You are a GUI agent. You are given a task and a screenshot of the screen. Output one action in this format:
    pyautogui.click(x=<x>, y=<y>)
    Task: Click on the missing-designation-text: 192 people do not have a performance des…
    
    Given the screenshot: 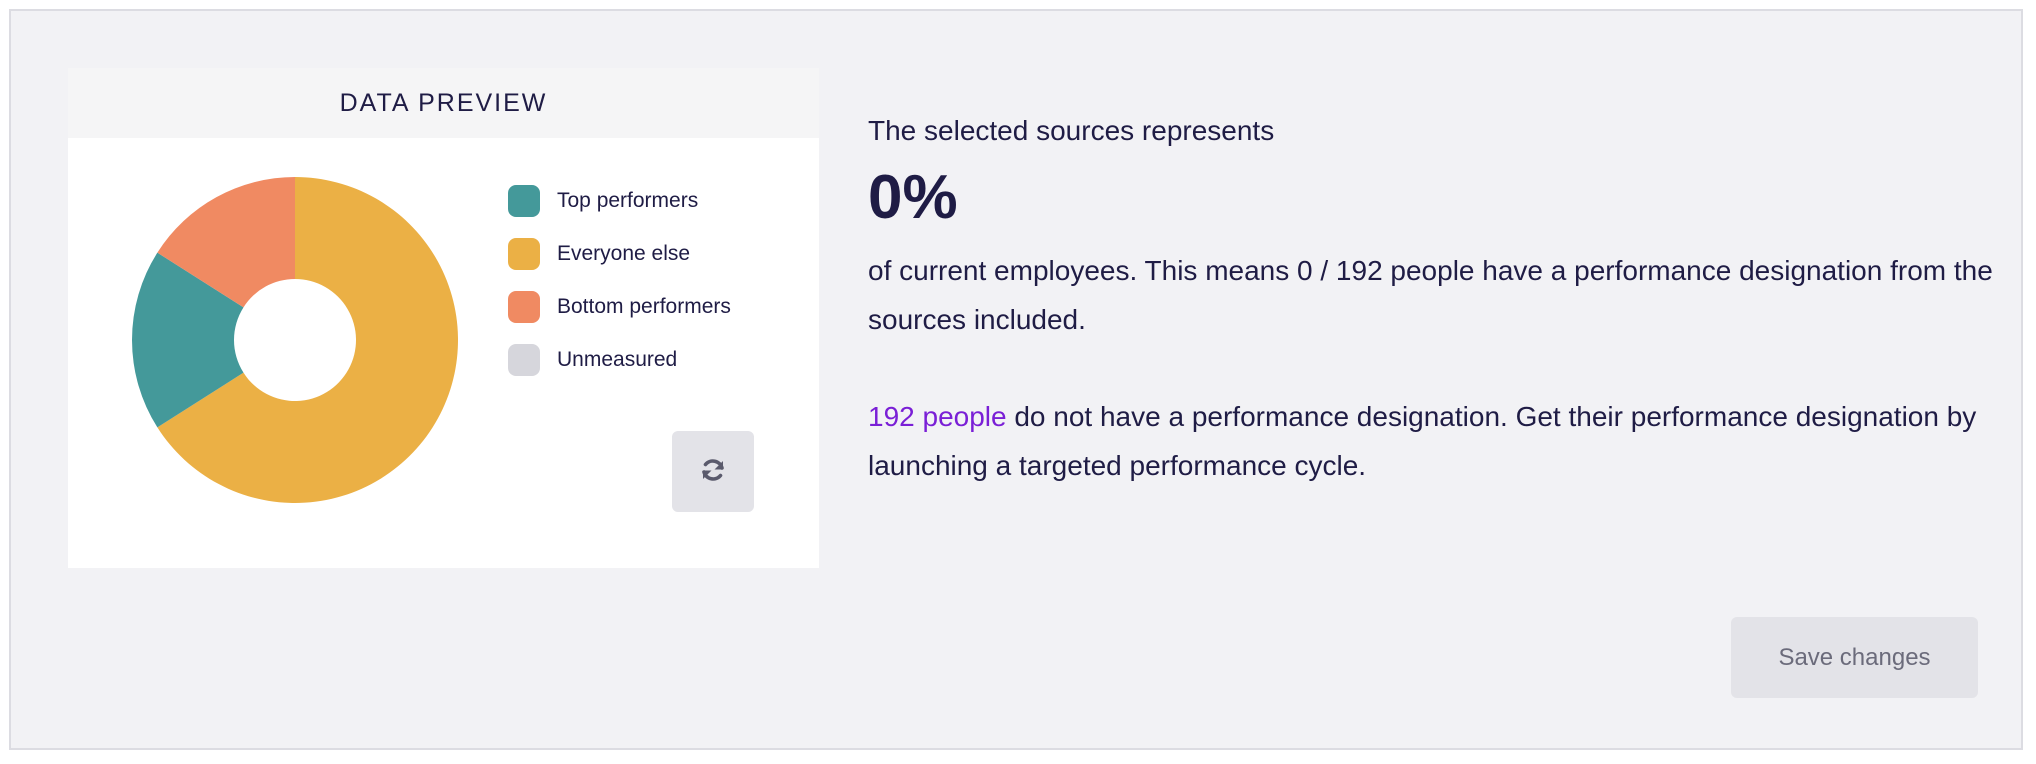 What is the action you would take?
    pyautogui.click(x=1433, y=441)
    